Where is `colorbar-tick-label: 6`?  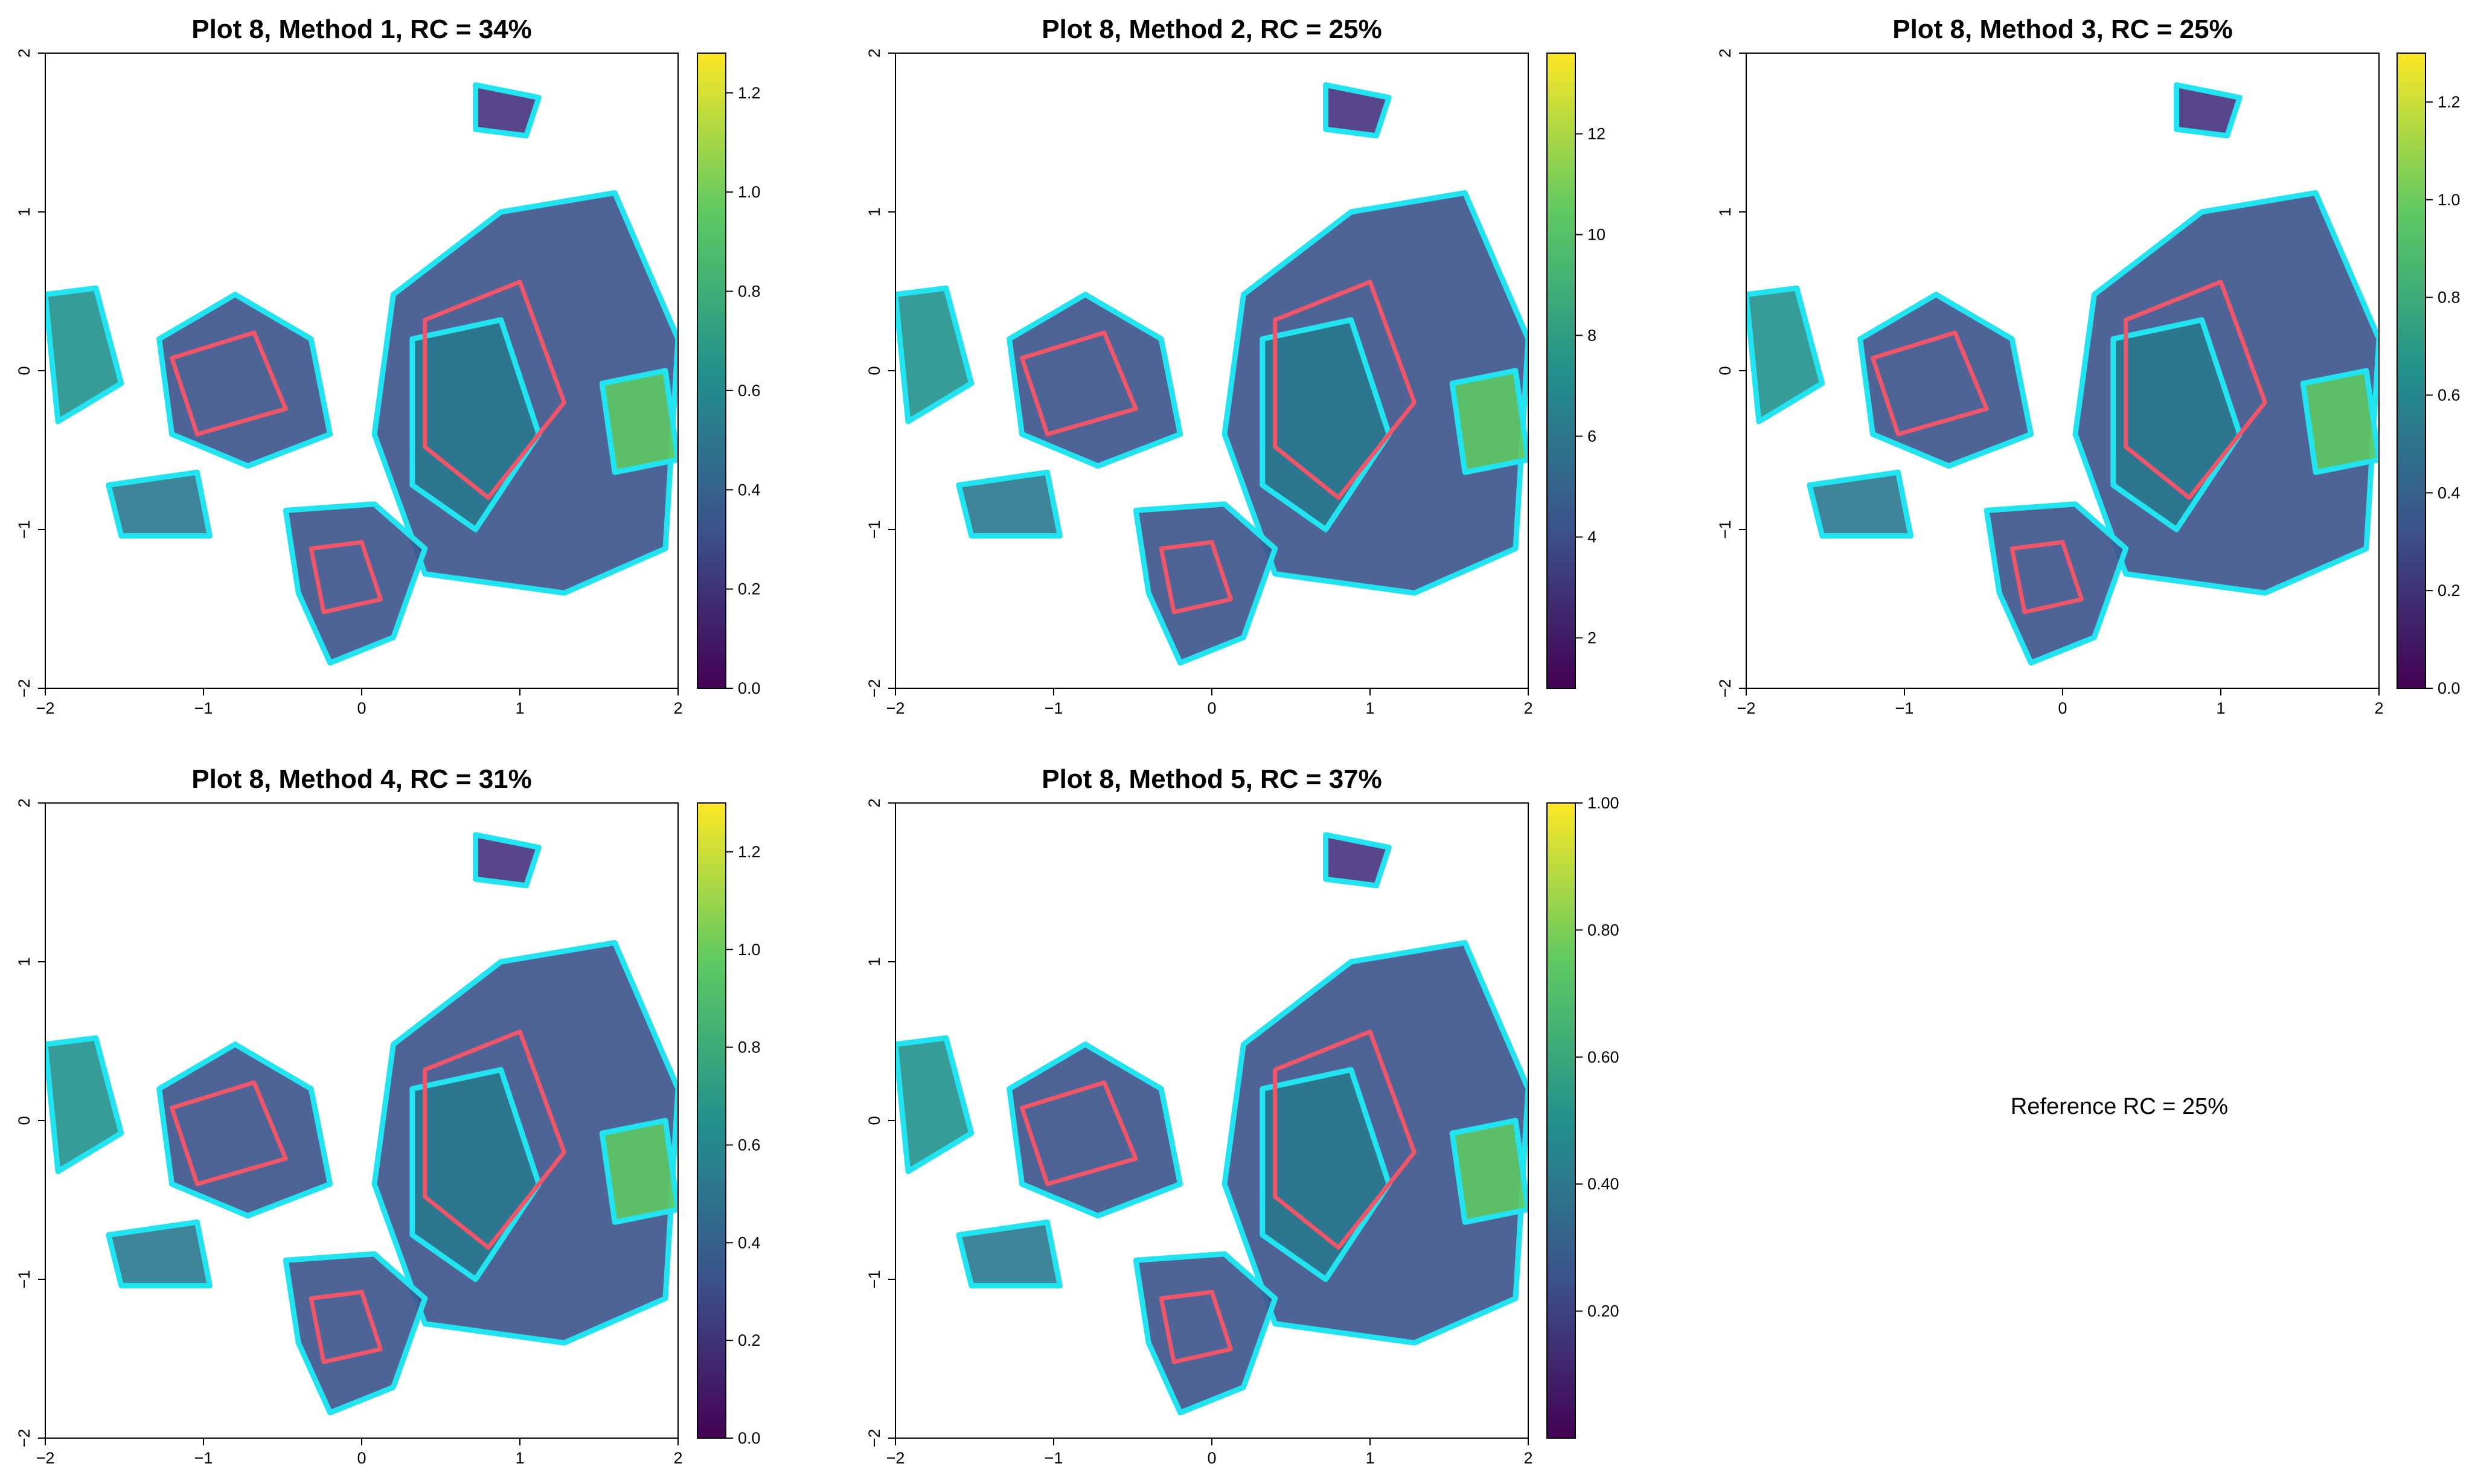 colorbar-tick-label: 6 is located at coordinates (1591, 437).